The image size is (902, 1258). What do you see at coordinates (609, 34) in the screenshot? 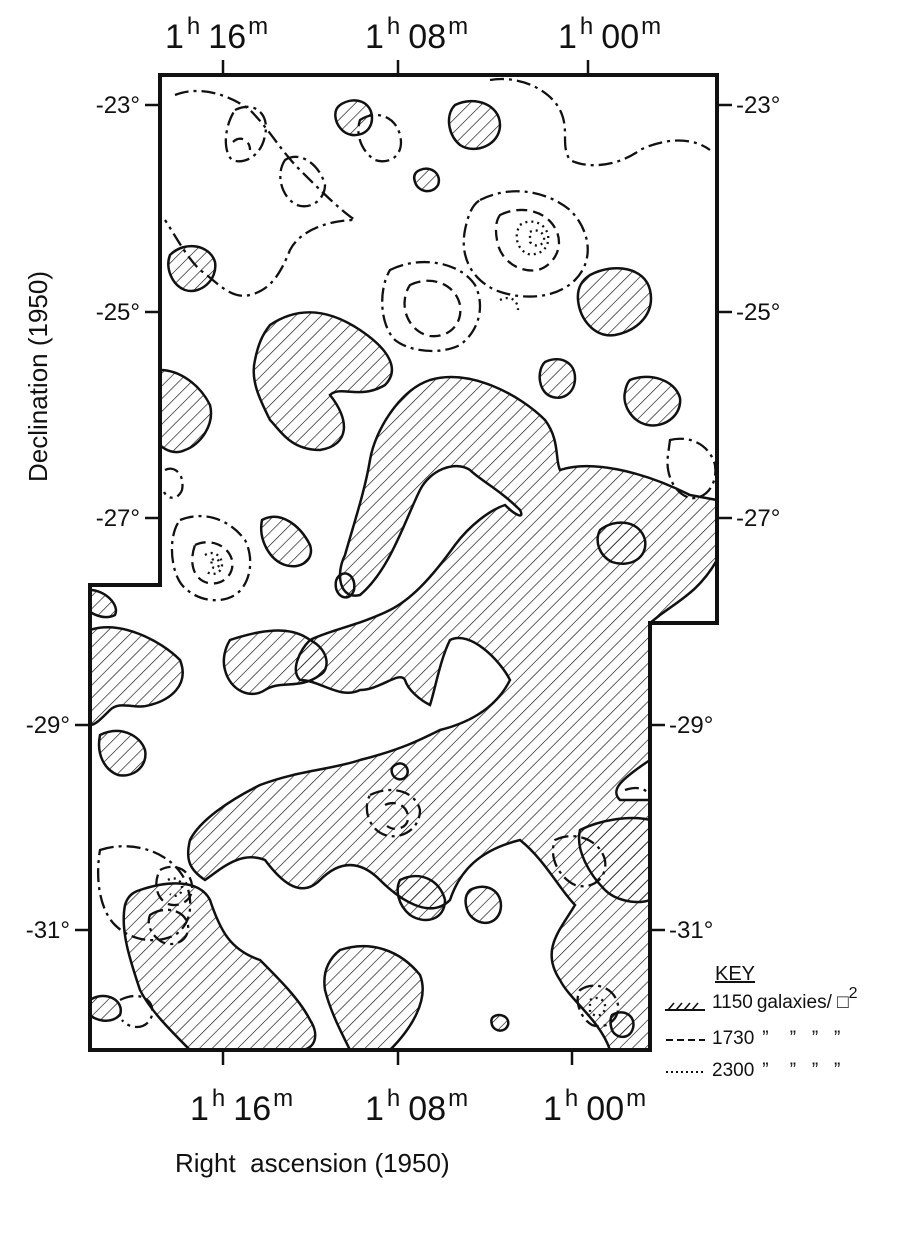
I see `ra-top-label-3: 1 h 00m` at bounding box center [609, 34].